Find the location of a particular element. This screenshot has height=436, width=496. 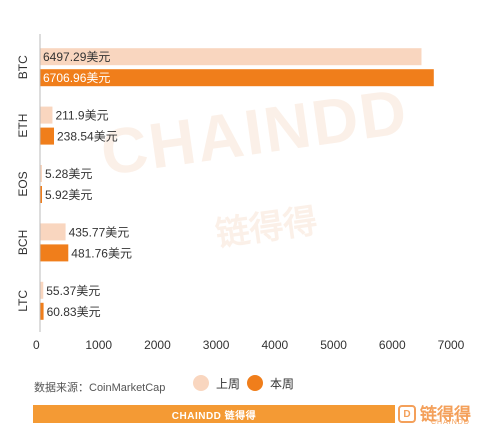

logo-cn-text: 链得得 is located at coordinates (445, 414).